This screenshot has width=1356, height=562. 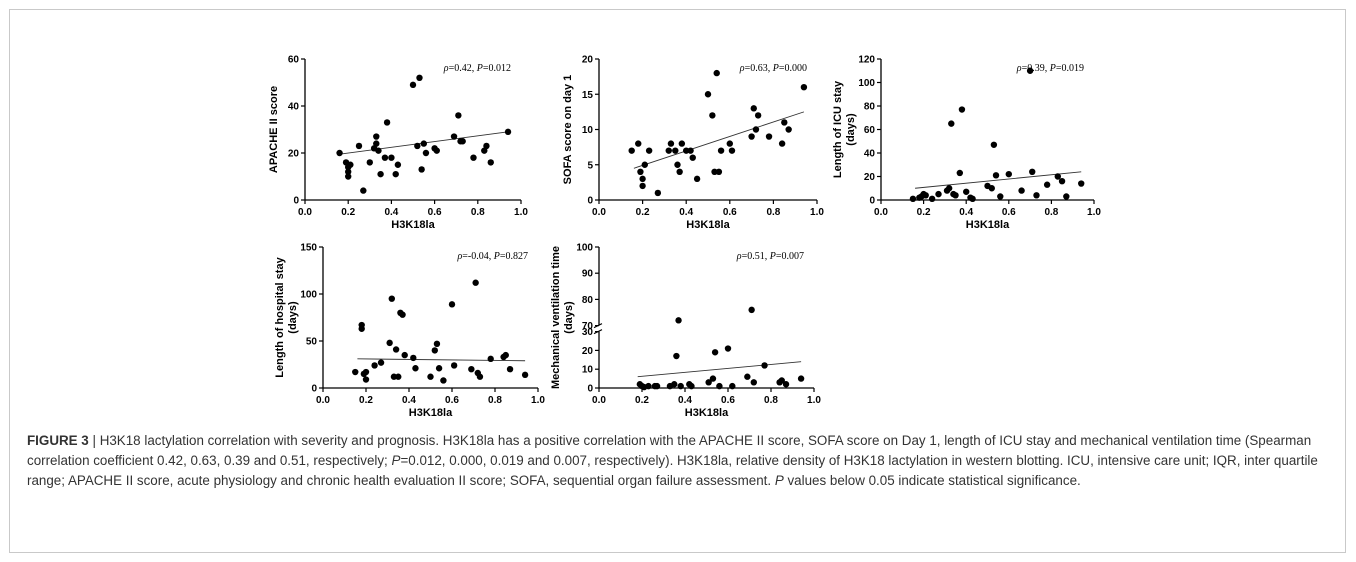 What do you see at coordinates (556, 317) in the screenshot?
I see `y-axis-label: Mechanical ventilation time` at bounding box center [556, 317].